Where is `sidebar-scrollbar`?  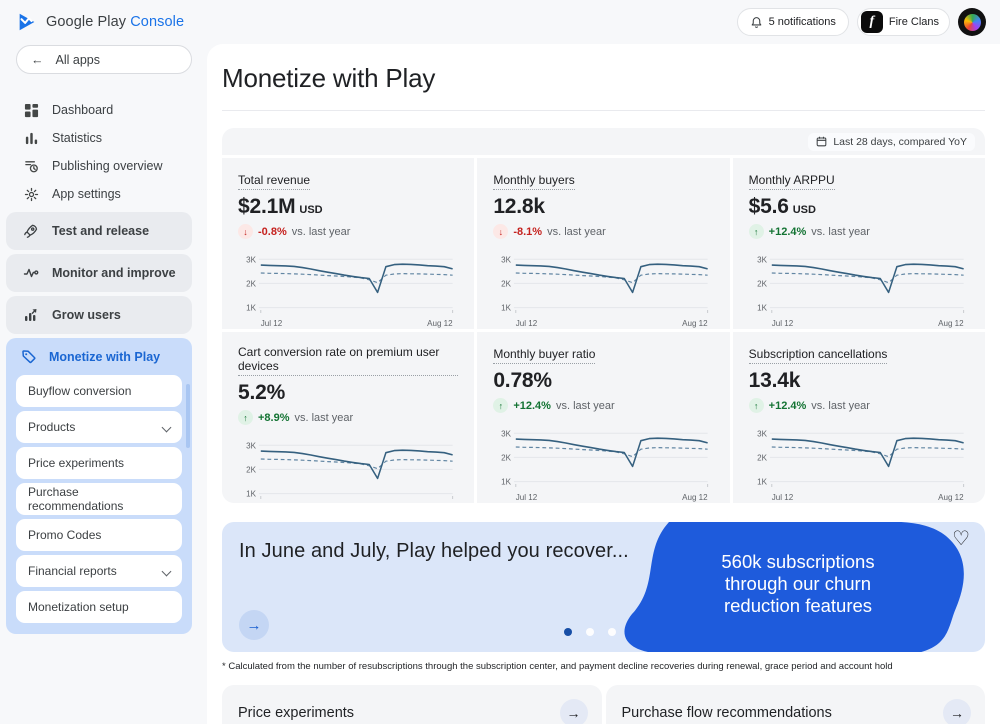 sidebar-scrollbar is located at coordinates (188, 416).